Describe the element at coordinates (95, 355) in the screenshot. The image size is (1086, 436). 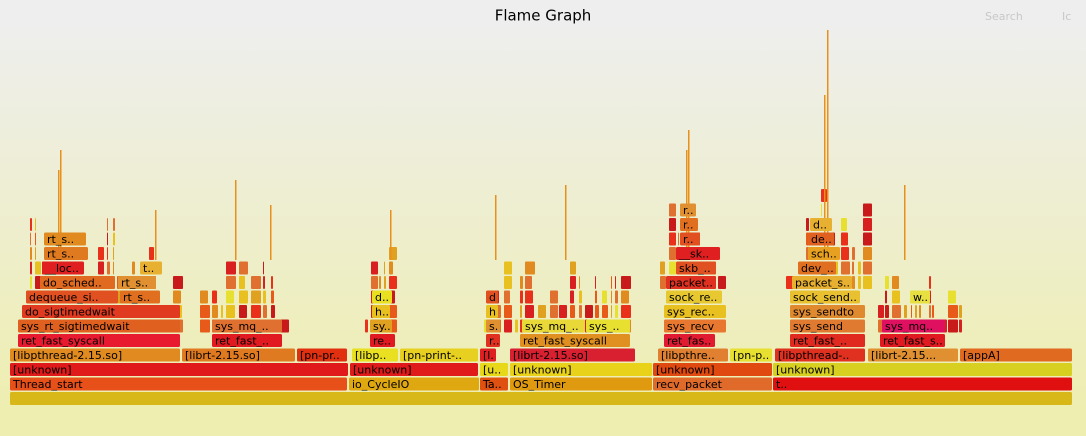
I see `frame: [libpthread-2.15.so]` at that location.